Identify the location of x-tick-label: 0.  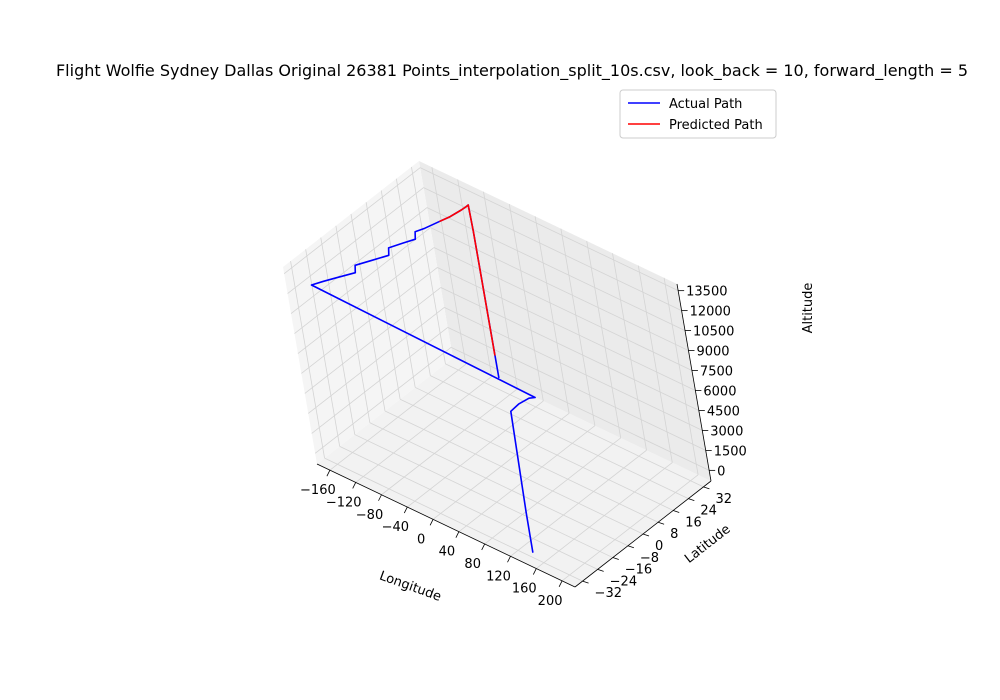
(421, 539).